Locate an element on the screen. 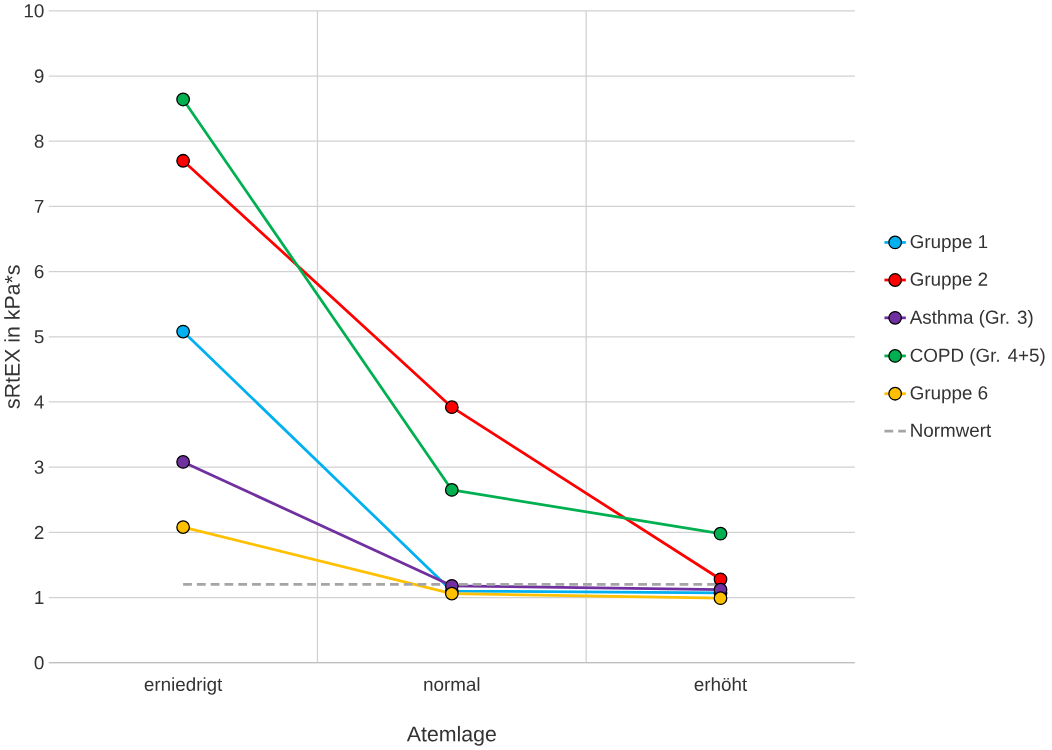 The height and width of the screenshot is (750, 1052). y-tick-label: 1 is located at coordinates (39, 598).